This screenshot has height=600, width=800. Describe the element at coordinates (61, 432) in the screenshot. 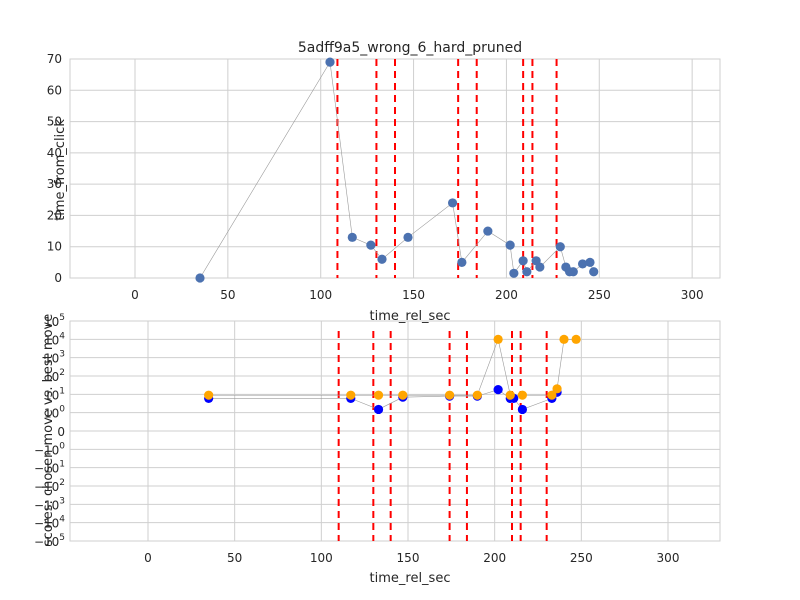

I see `bottom-y-tick-label: 0` at that location.